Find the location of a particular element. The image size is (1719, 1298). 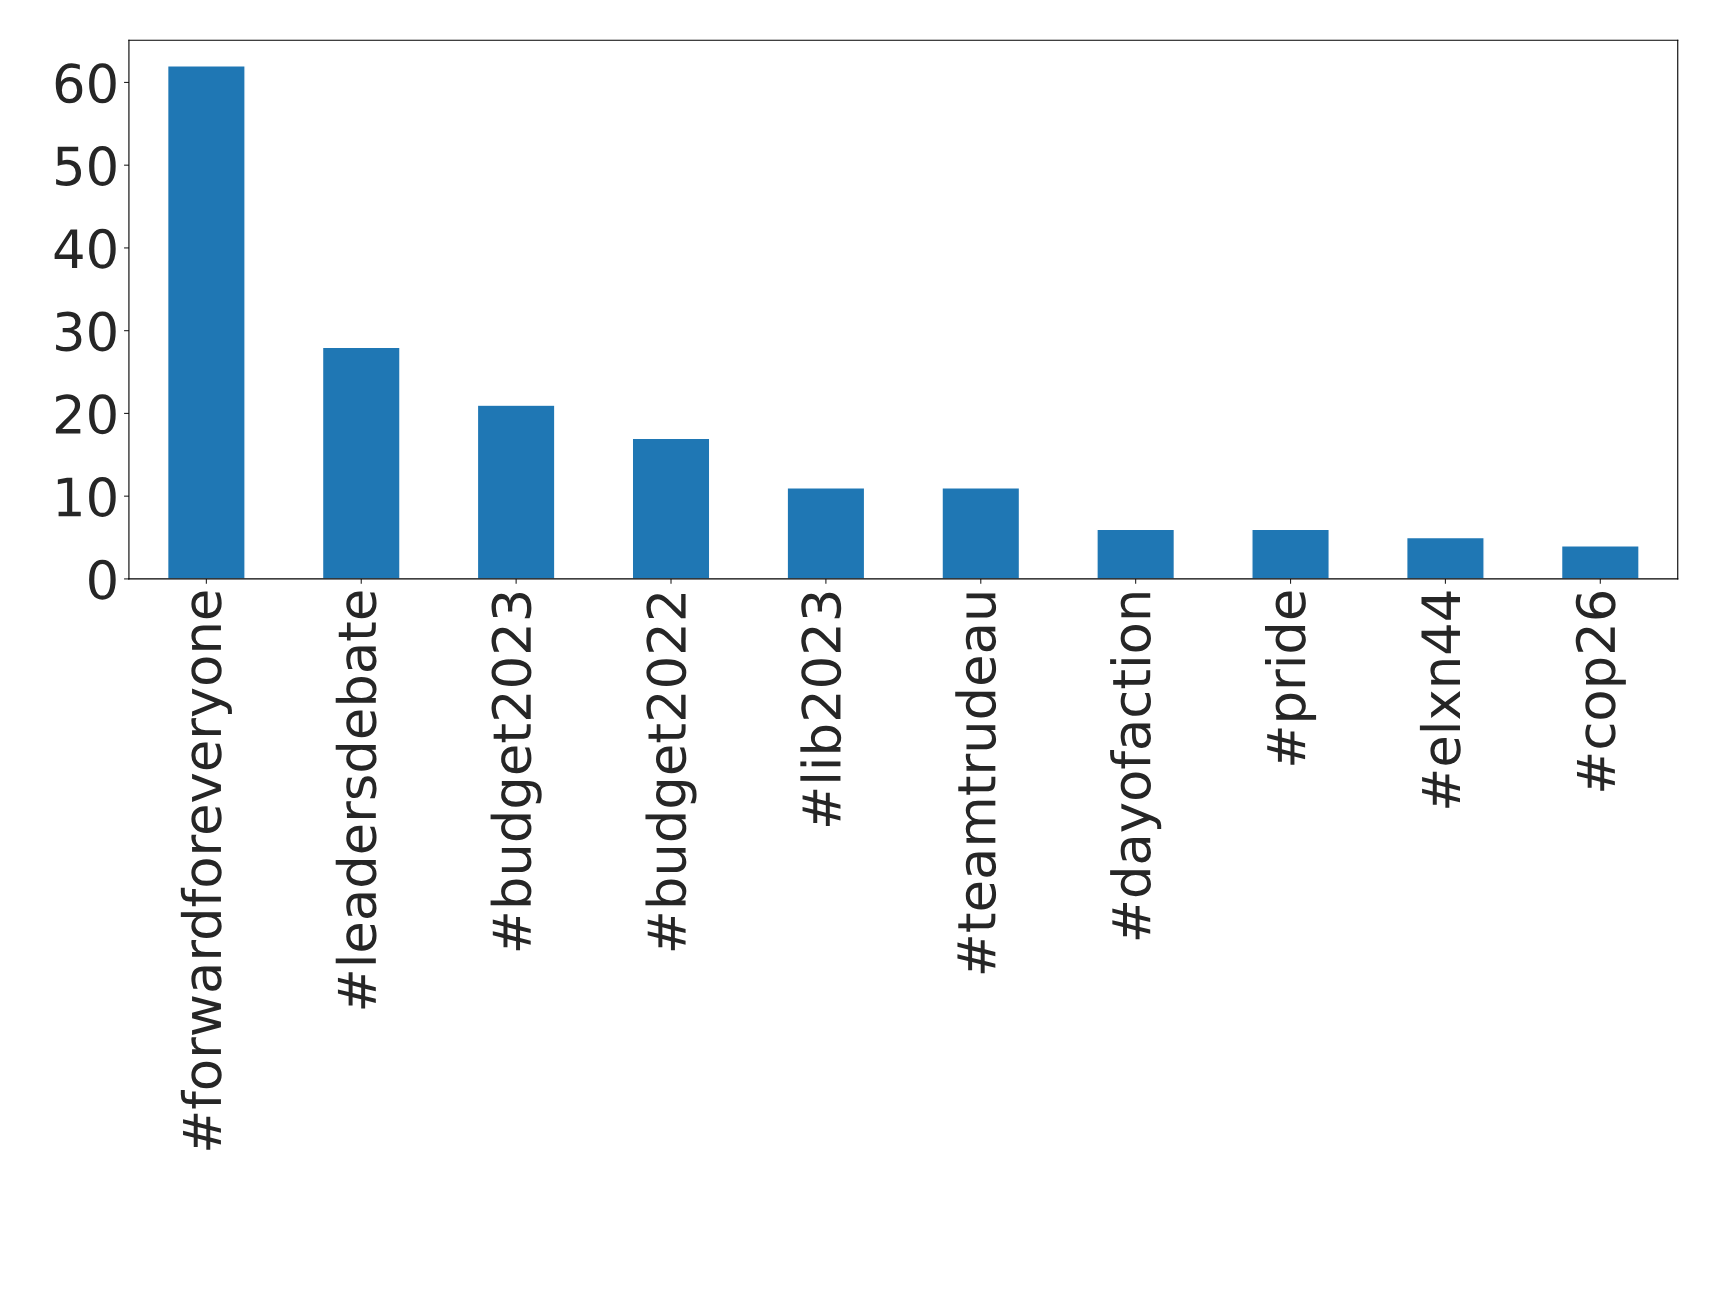

x-tick-label: #forwardforeveryone is located at coordinates (206, 870).